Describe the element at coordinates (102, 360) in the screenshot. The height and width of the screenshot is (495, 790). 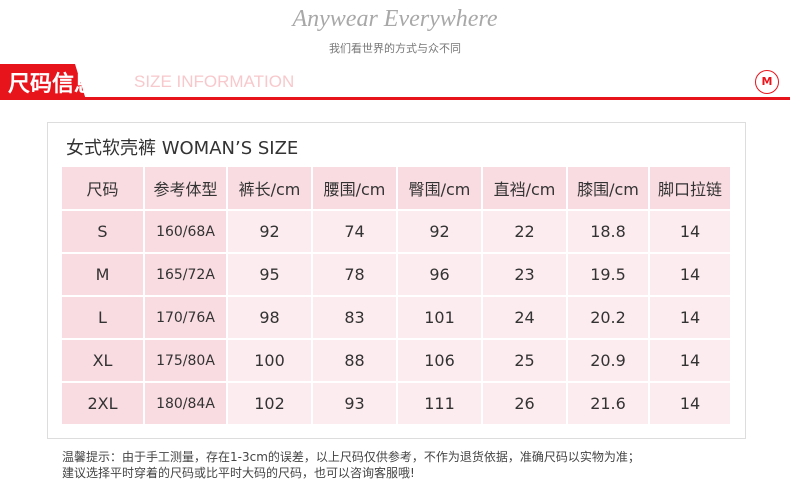
I see `table-cell: XL` at that location.